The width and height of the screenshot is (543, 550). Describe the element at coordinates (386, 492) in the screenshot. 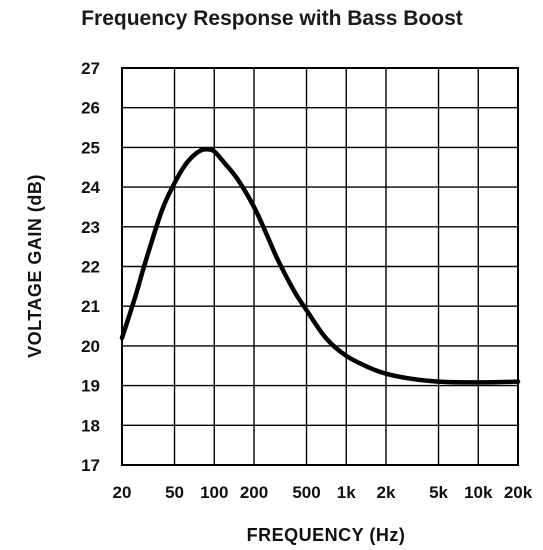

I see `x-tick-label: 2k` at that location.